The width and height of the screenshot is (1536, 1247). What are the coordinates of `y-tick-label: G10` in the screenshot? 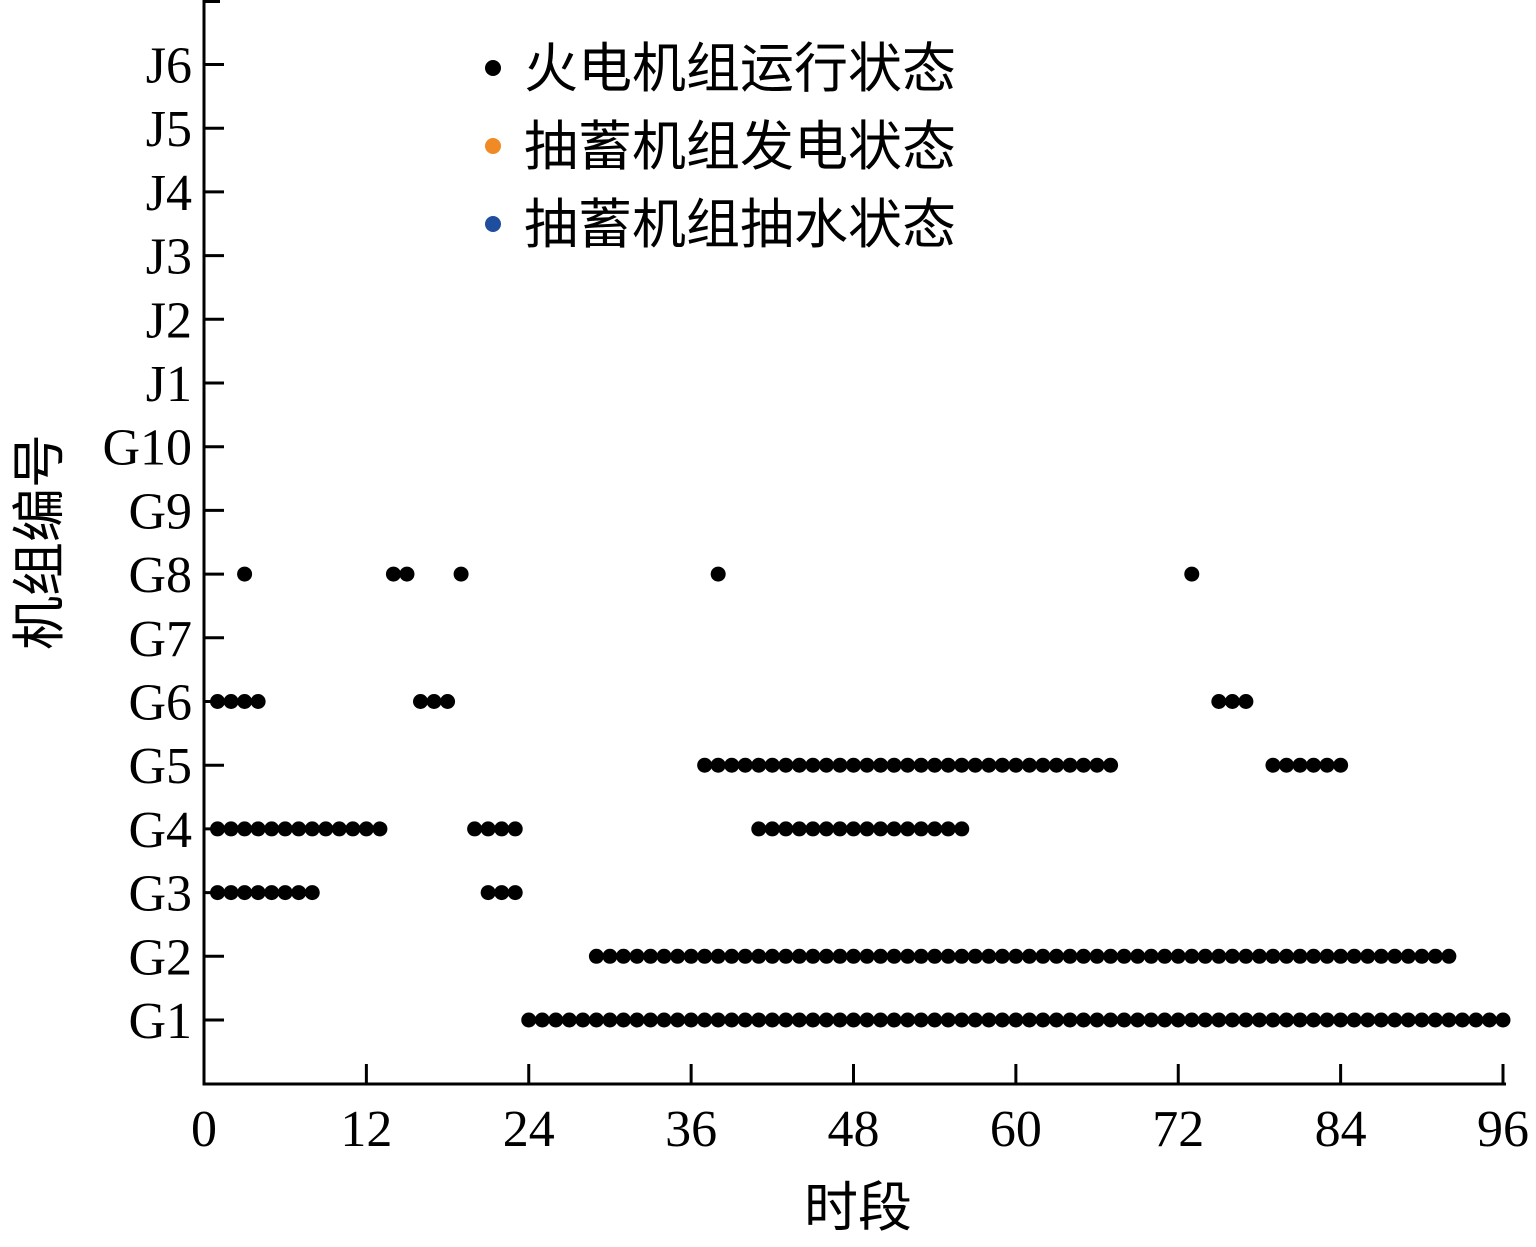 It's located at (147, 448).